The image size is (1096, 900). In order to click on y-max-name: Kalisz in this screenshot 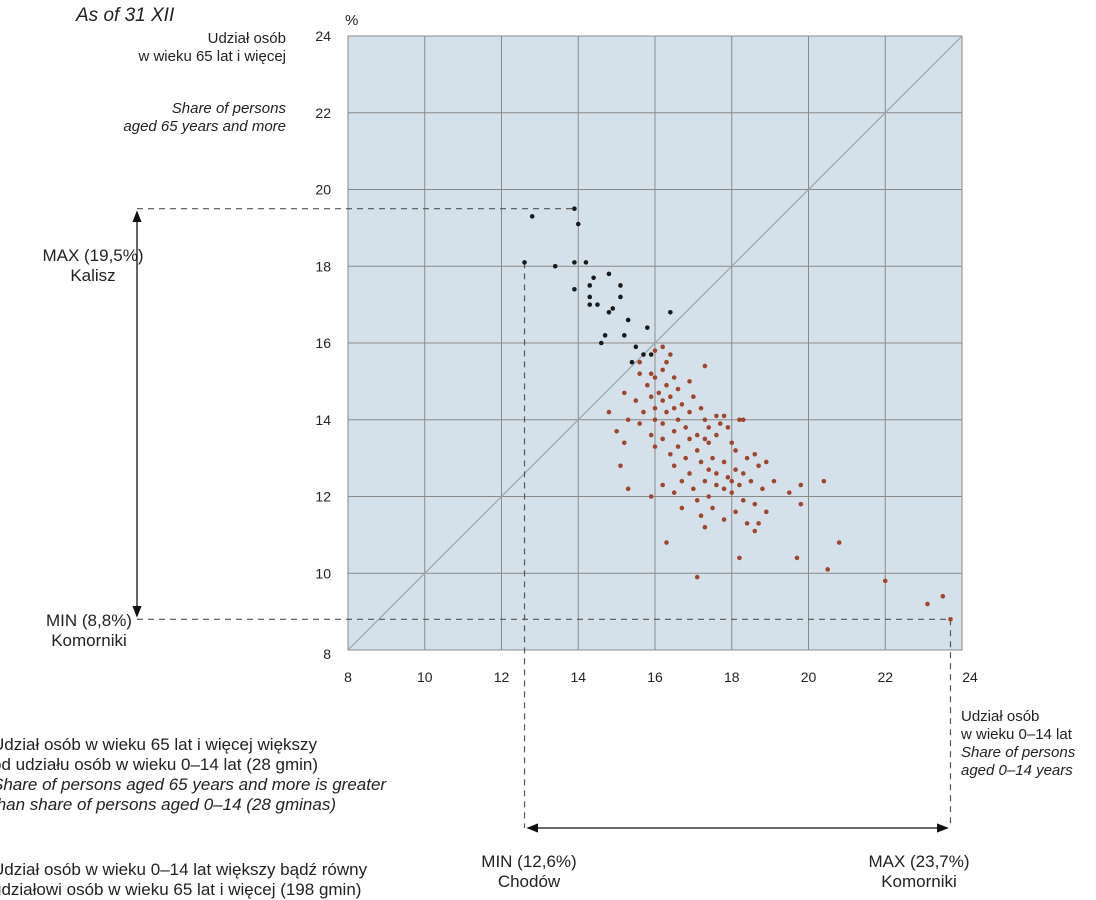, I will do `click(93, 275)`.